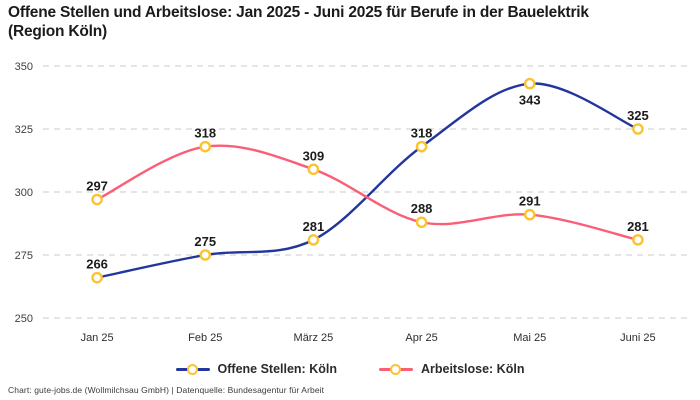 The image size is (700, 400). What do you see at coordinates (24, 319) in the screenshot?
I see `y-tick-label: 250` at bounding box center [24, 319].